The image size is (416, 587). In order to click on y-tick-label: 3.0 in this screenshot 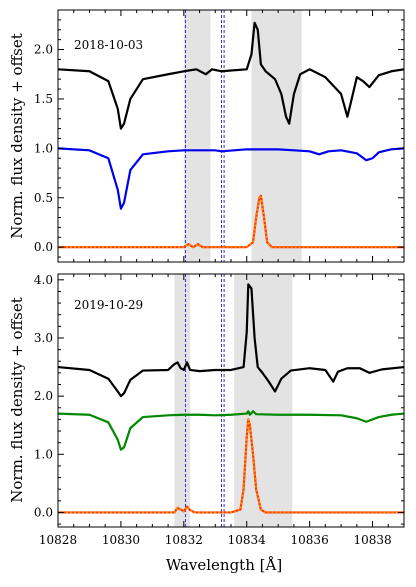, I will do `click(43, 338)`.